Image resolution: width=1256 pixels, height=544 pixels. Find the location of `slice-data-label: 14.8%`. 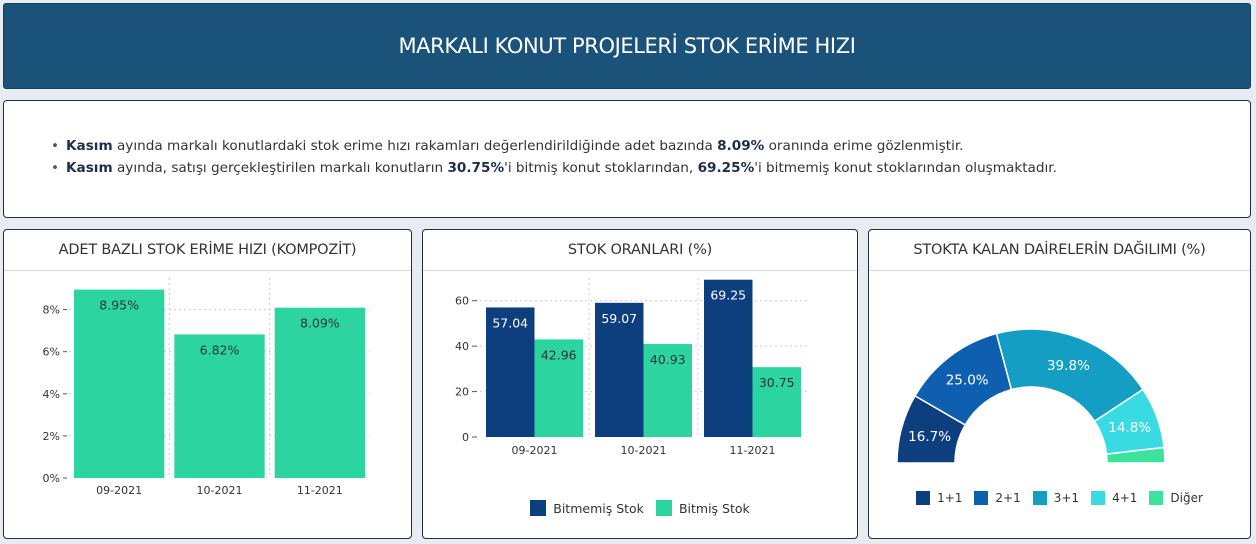

slice-data-label: 14.8% is located at coordinates (1129, 428).